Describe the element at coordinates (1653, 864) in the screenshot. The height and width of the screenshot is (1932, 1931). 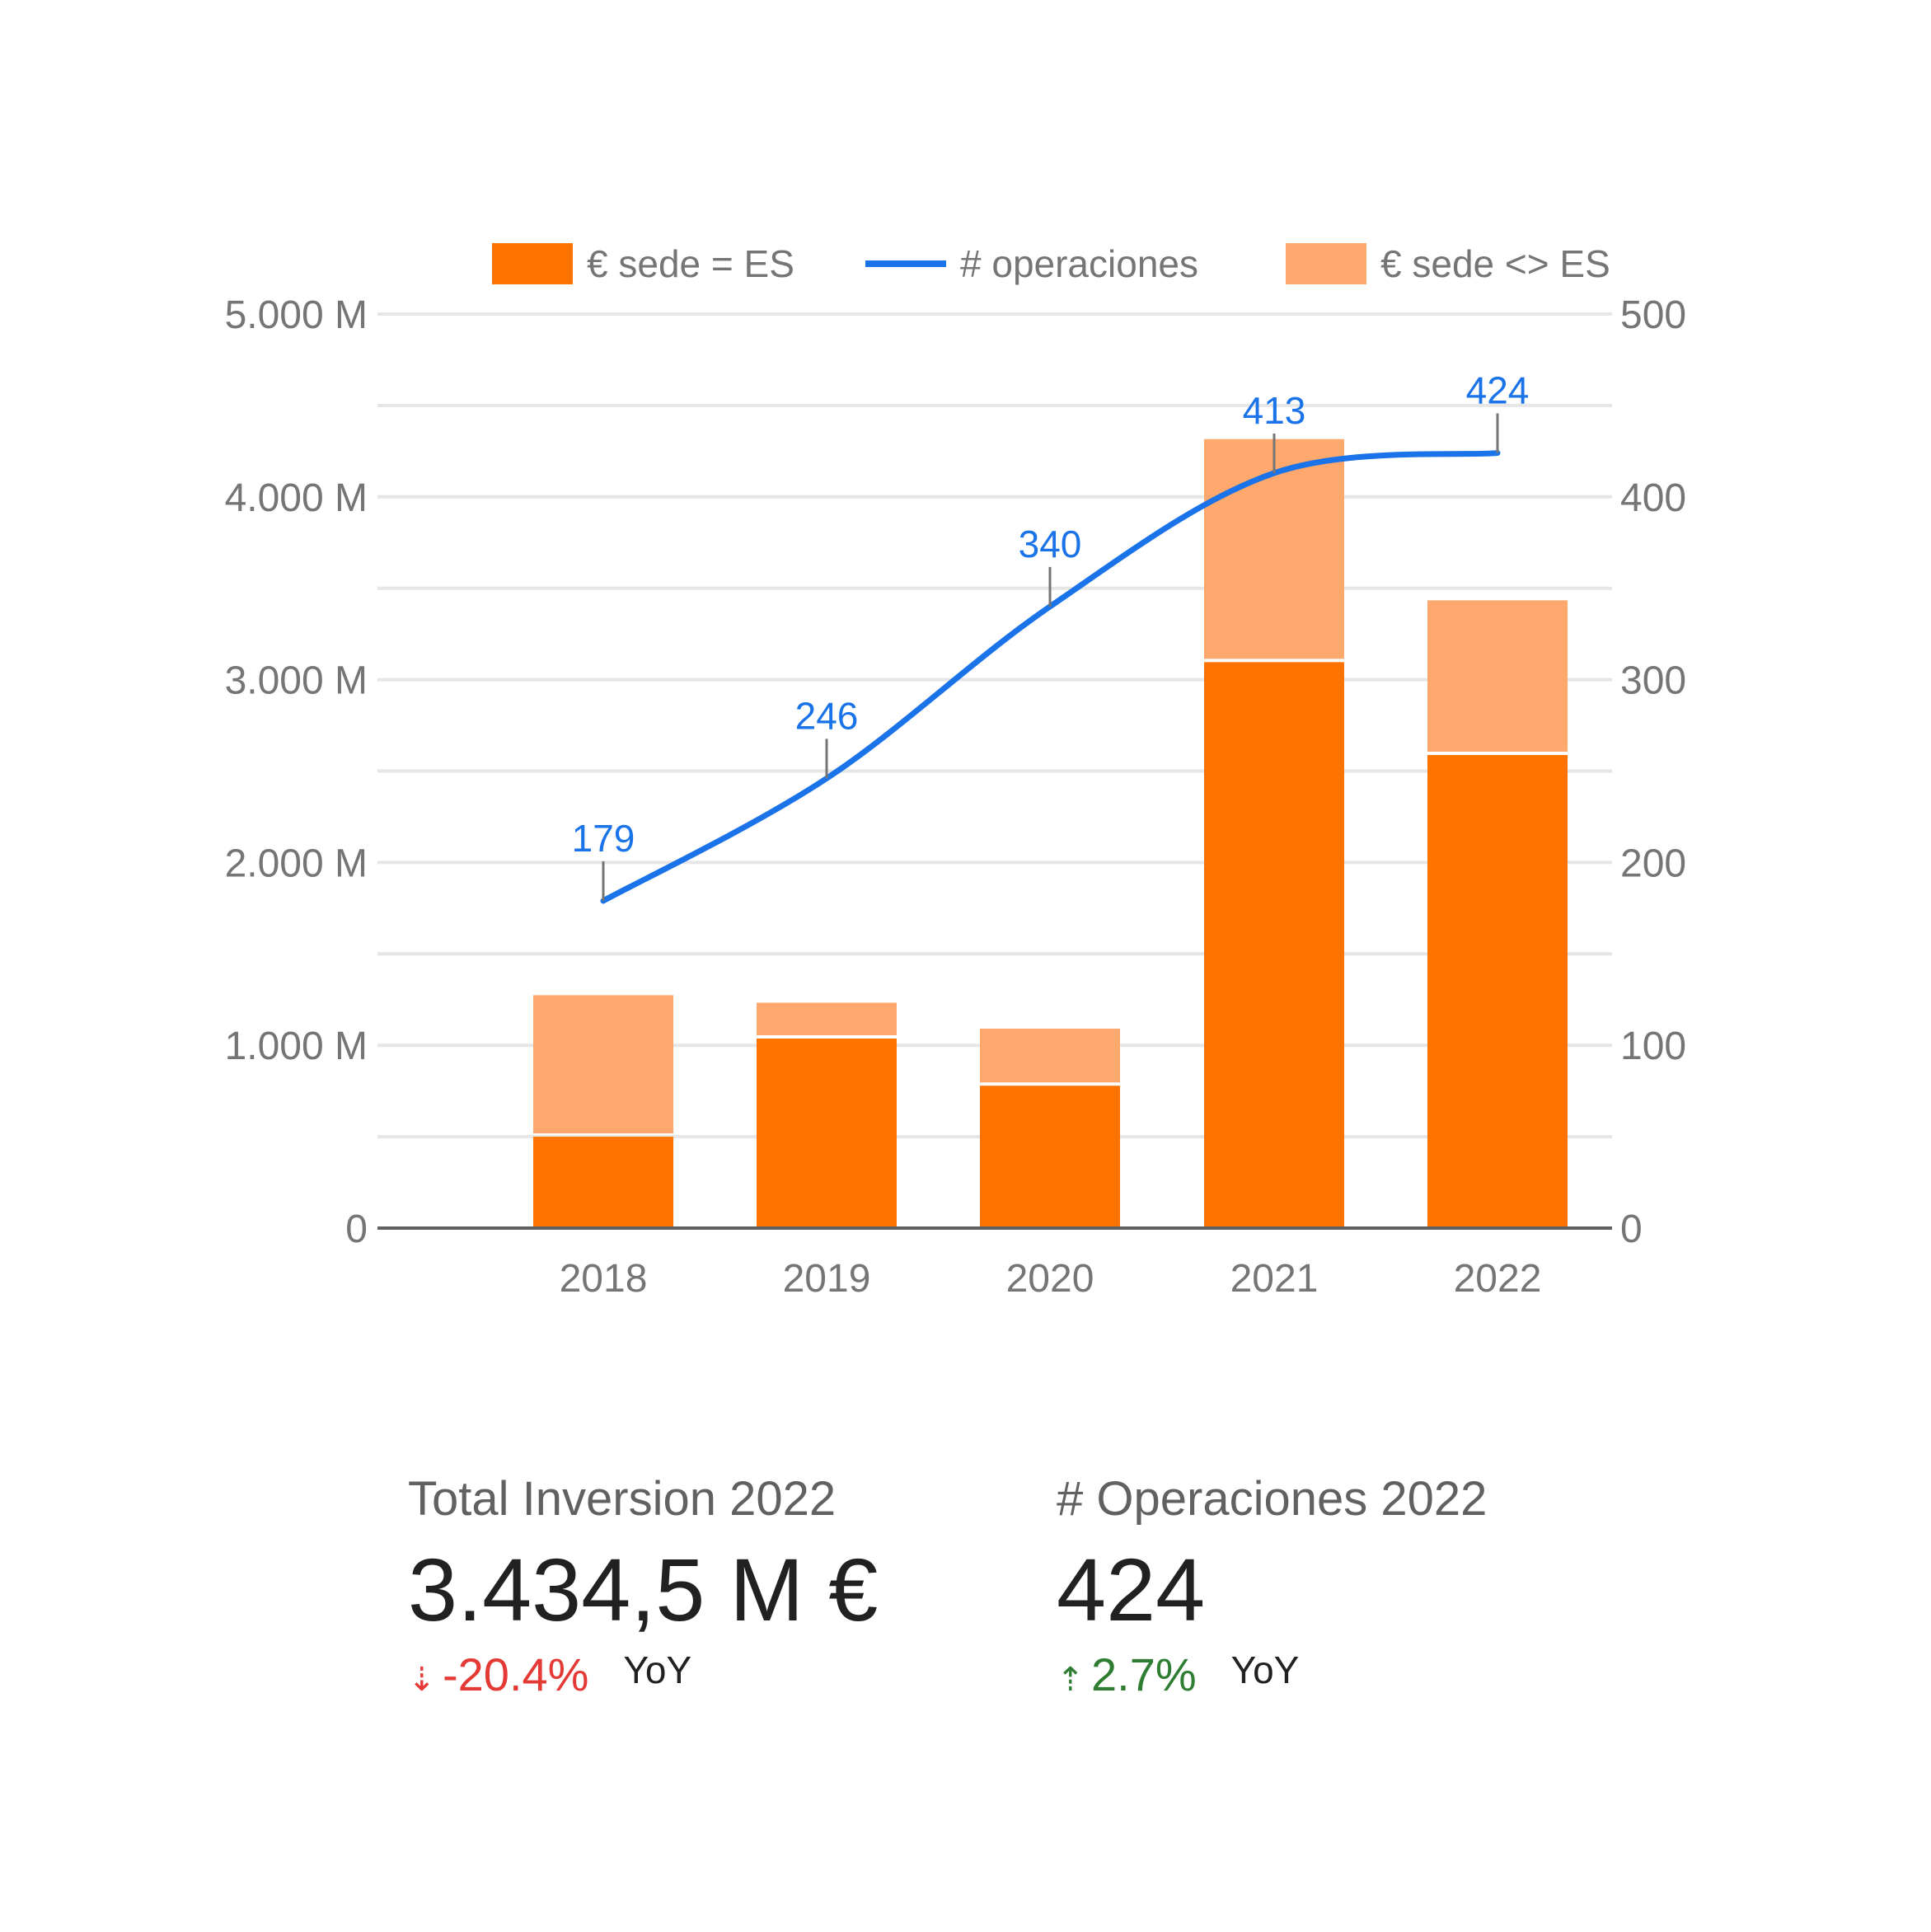
I see `right-axis-tick: 200` at that location.